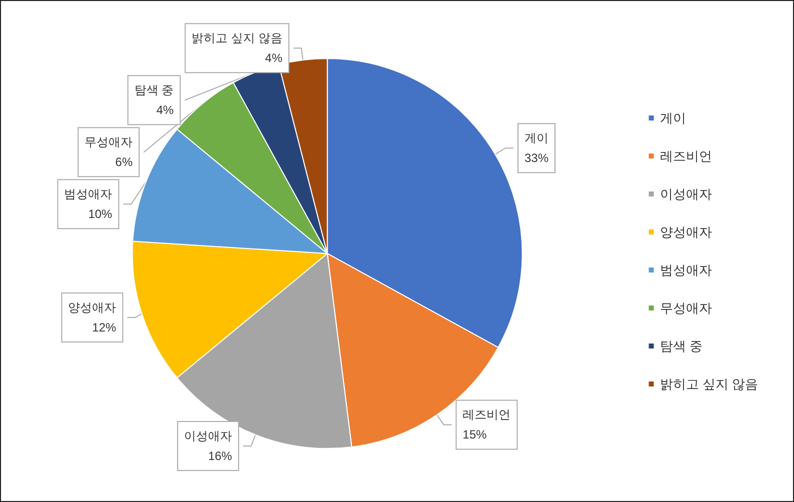 The width and height of the screenshot is (794, 502). I want to click on legend-label: 무성애자, so click(686, 308).